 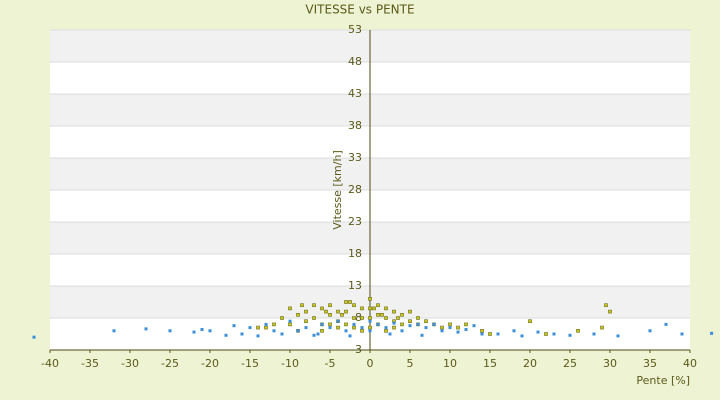 I want to click on y-tick-label: 43, so click(x=355, y=93).